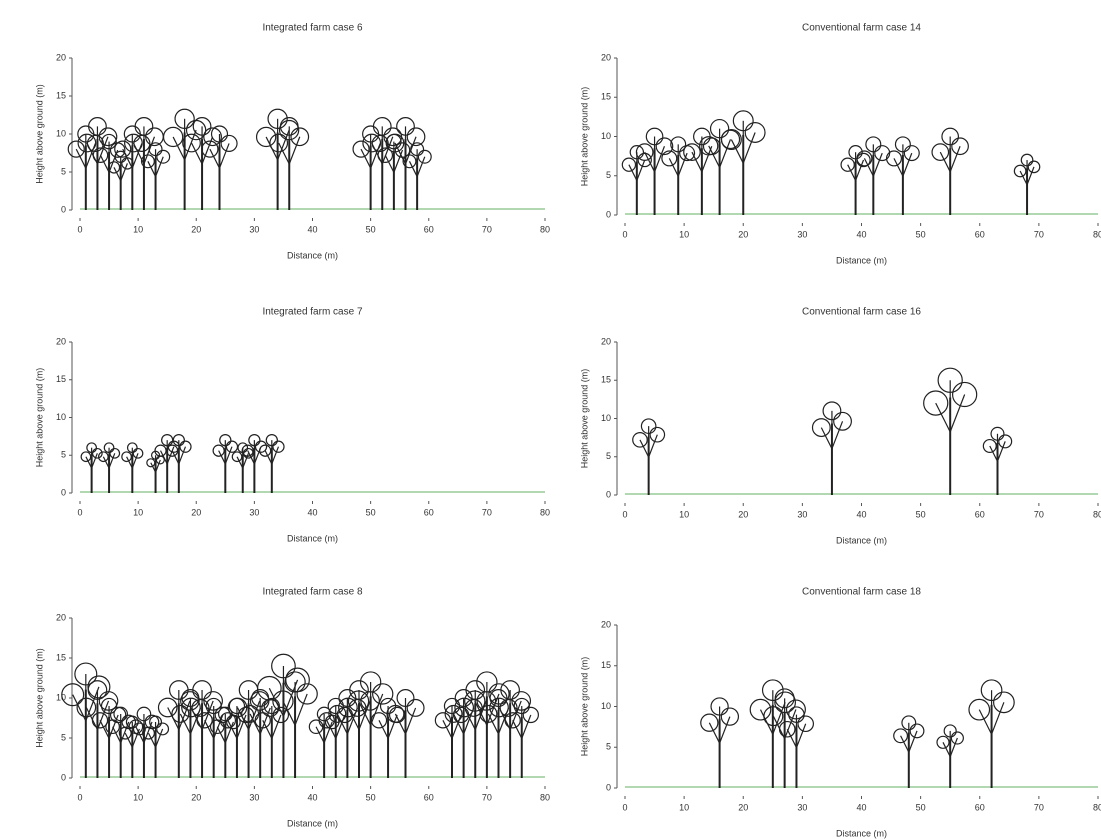  What do you see at coordinates (61, 617) in the screenshot?
I see `y-tick-label: 20` at bounding box center [61, 617].